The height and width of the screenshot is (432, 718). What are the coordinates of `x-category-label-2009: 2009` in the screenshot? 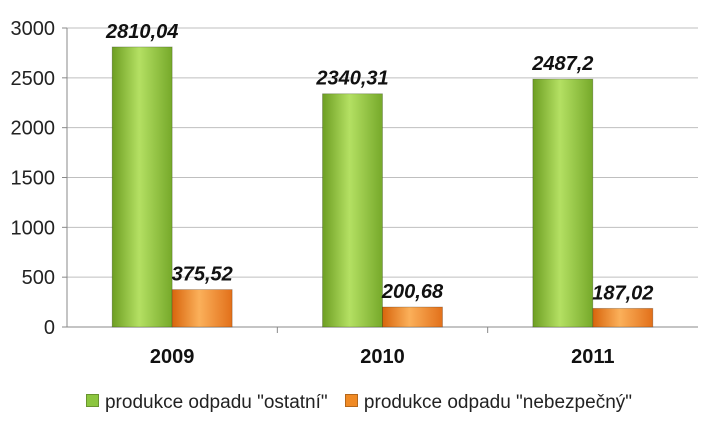 It's located at (172, 357).